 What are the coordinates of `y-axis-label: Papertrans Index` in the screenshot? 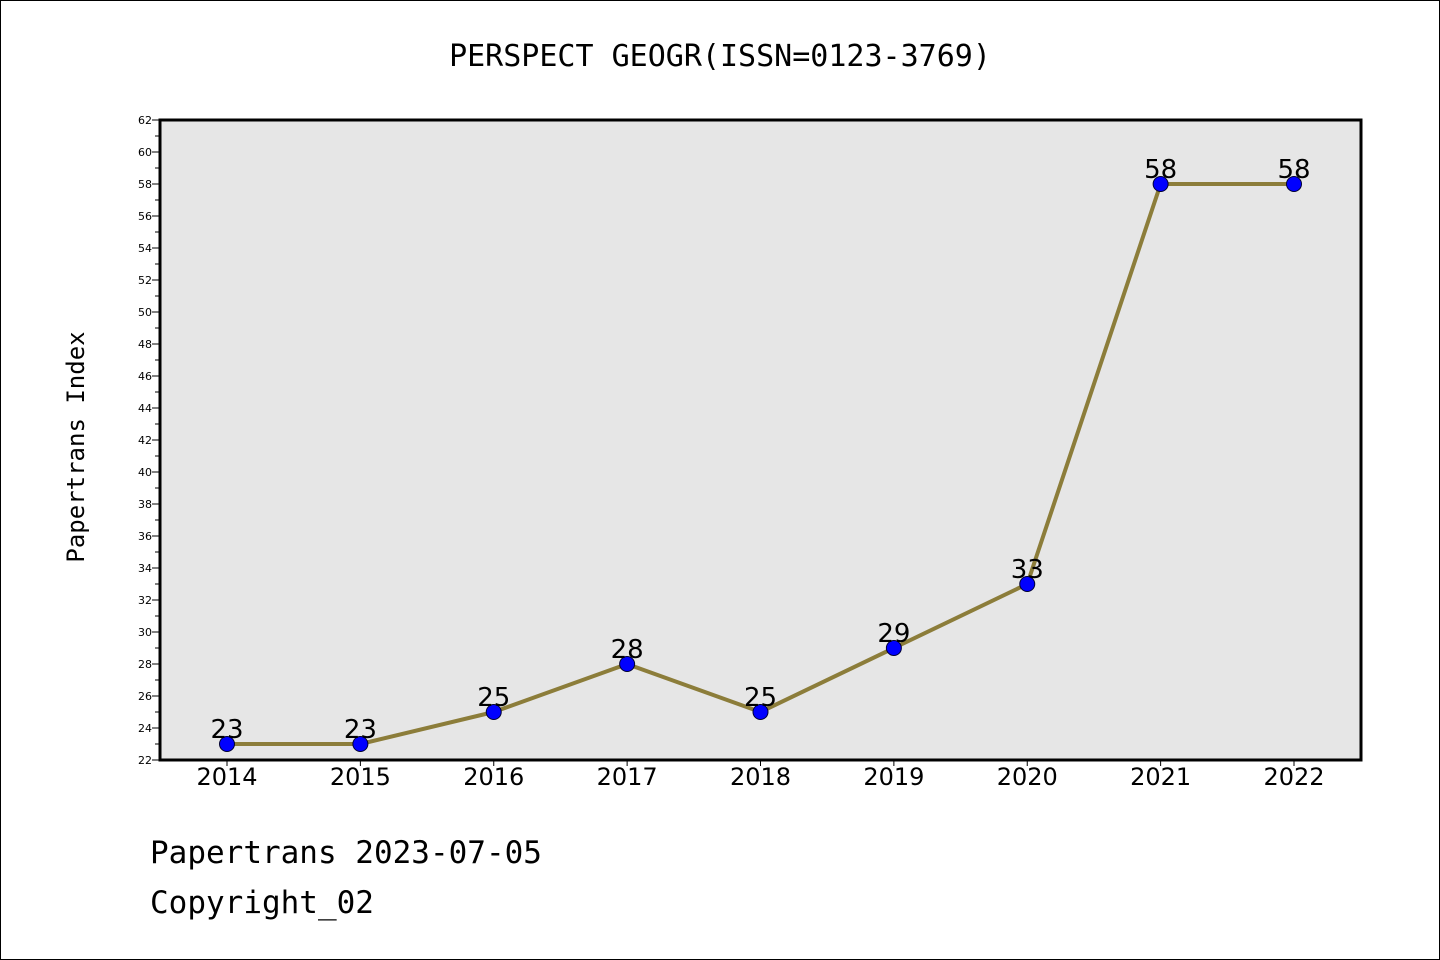 It's located at (76, 446).